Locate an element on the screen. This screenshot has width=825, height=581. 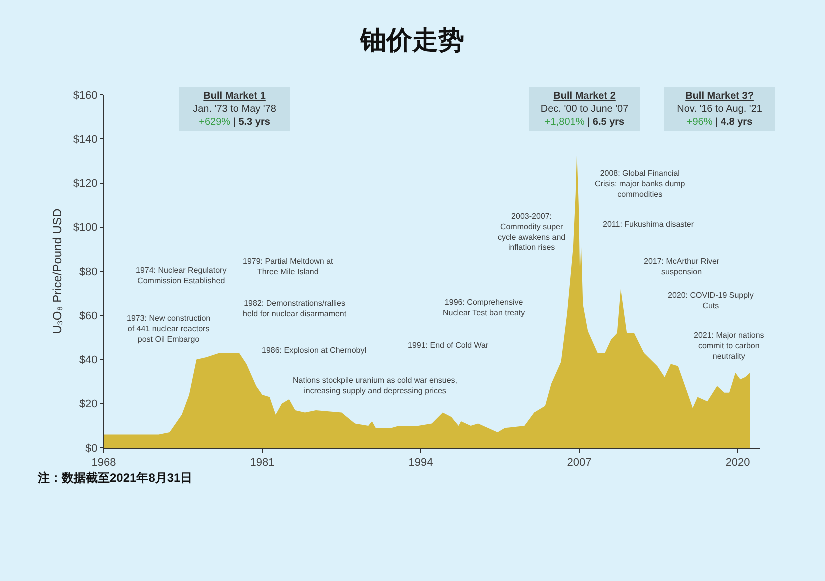
y-tick-label: $40 is located at coordinates (88, 360).